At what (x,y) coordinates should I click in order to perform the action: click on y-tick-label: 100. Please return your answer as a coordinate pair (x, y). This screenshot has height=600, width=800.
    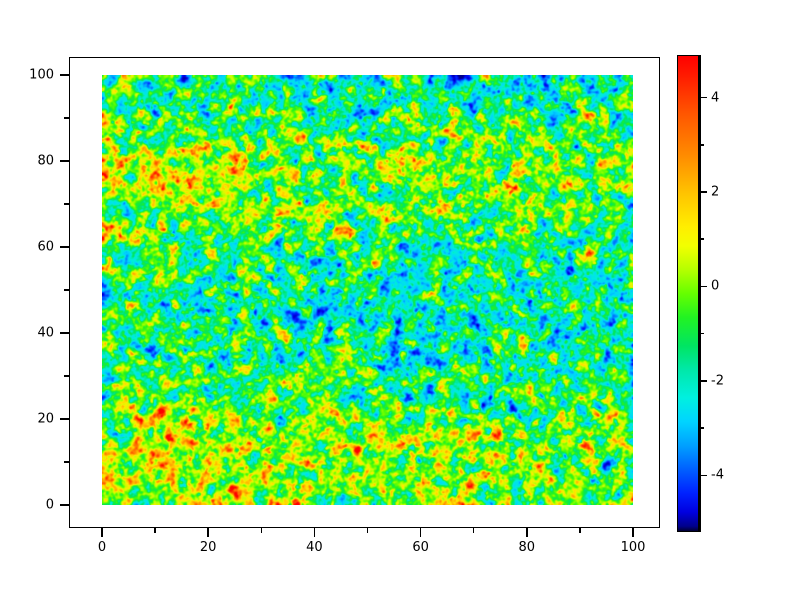
    Looking at the image, I should click on (41, 75).